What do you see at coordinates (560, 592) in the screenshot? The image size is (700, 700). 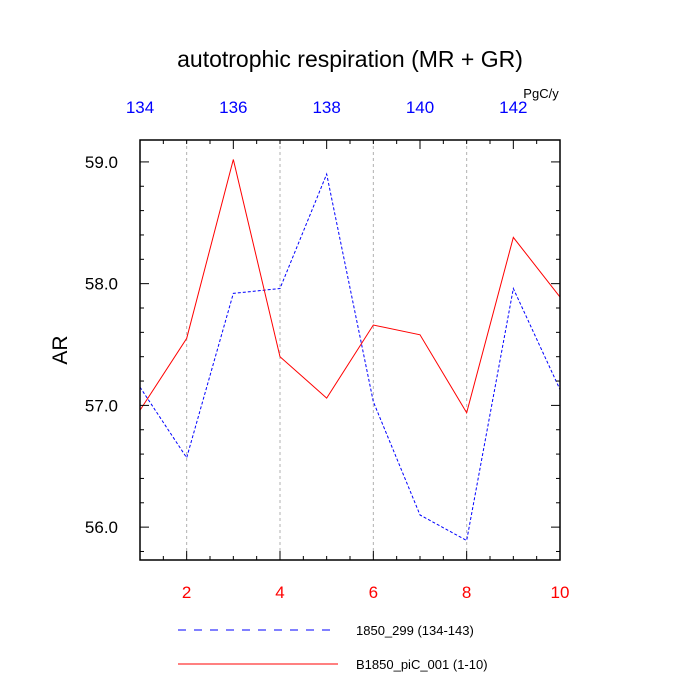 I see `x-bottom-tick-label-4: 10` at bounding box center [560, 592].